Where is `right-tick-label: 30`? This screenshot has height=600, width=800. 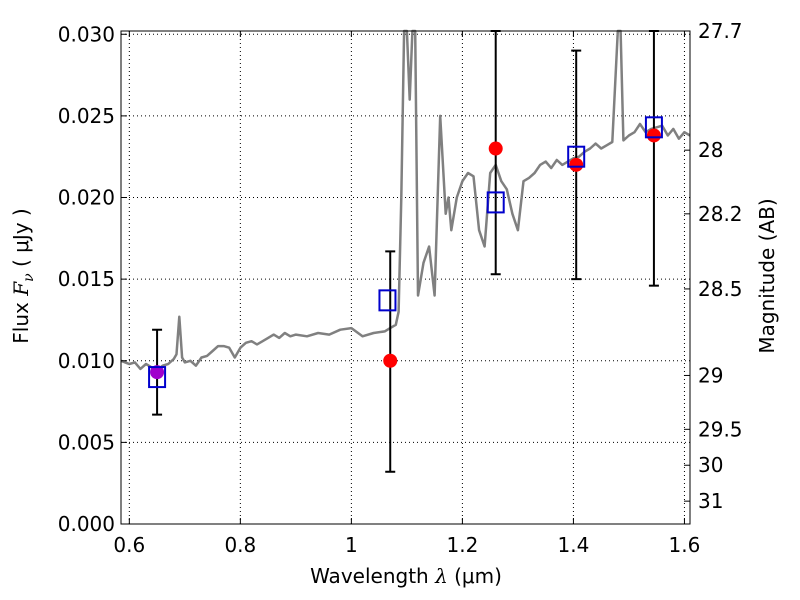 right-tick-label: 30 is located at coordinates (710, 465).